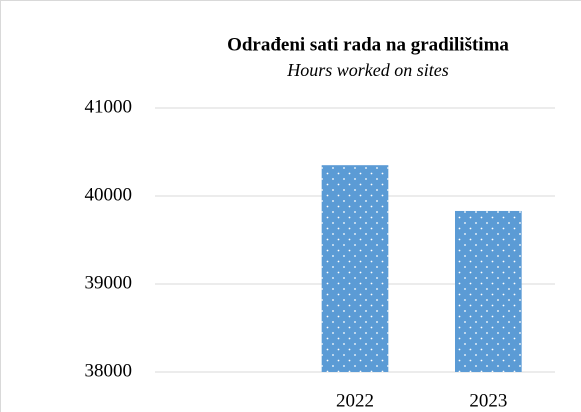  What do you see at coordinates (109, 370) in the screenshot?
I see `y-tick-label: 38000` at bounding box center [109, 370].